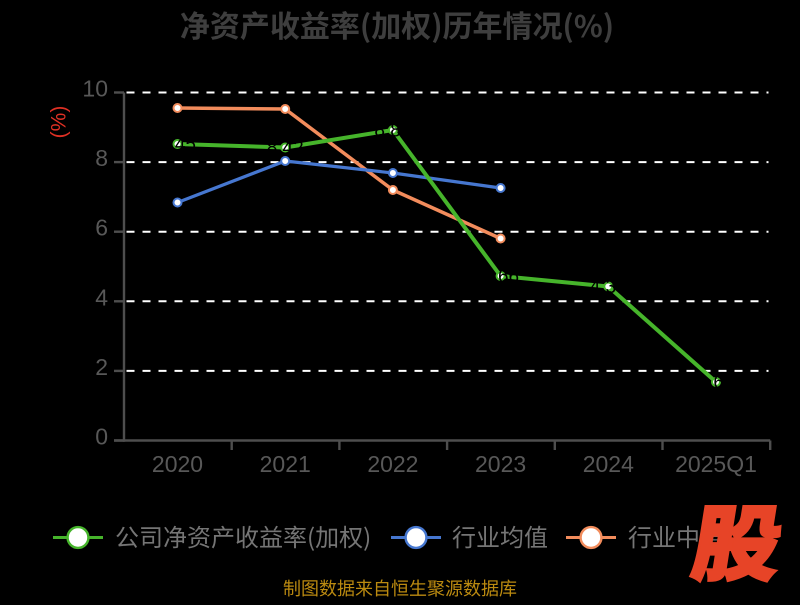  I want to click on svg-text: 公司净资产收益率(加权), so click(243, 535).